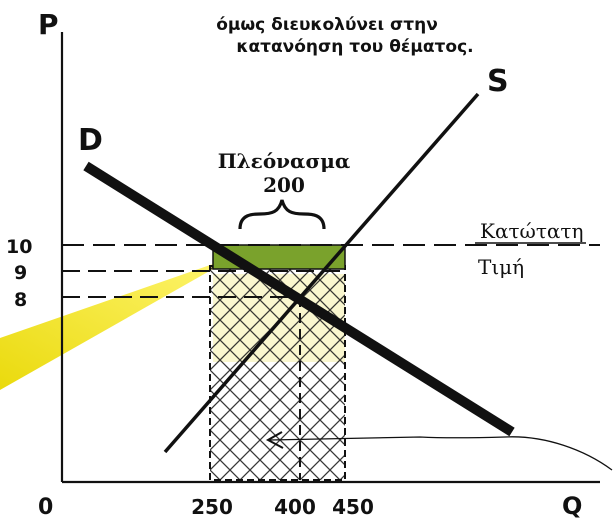 This screenshot has width=614, height=522. Describe the element at coordinates (531, 231) in the screenshot. I see `price-floor-label-1: Κατώτατη` at that location.